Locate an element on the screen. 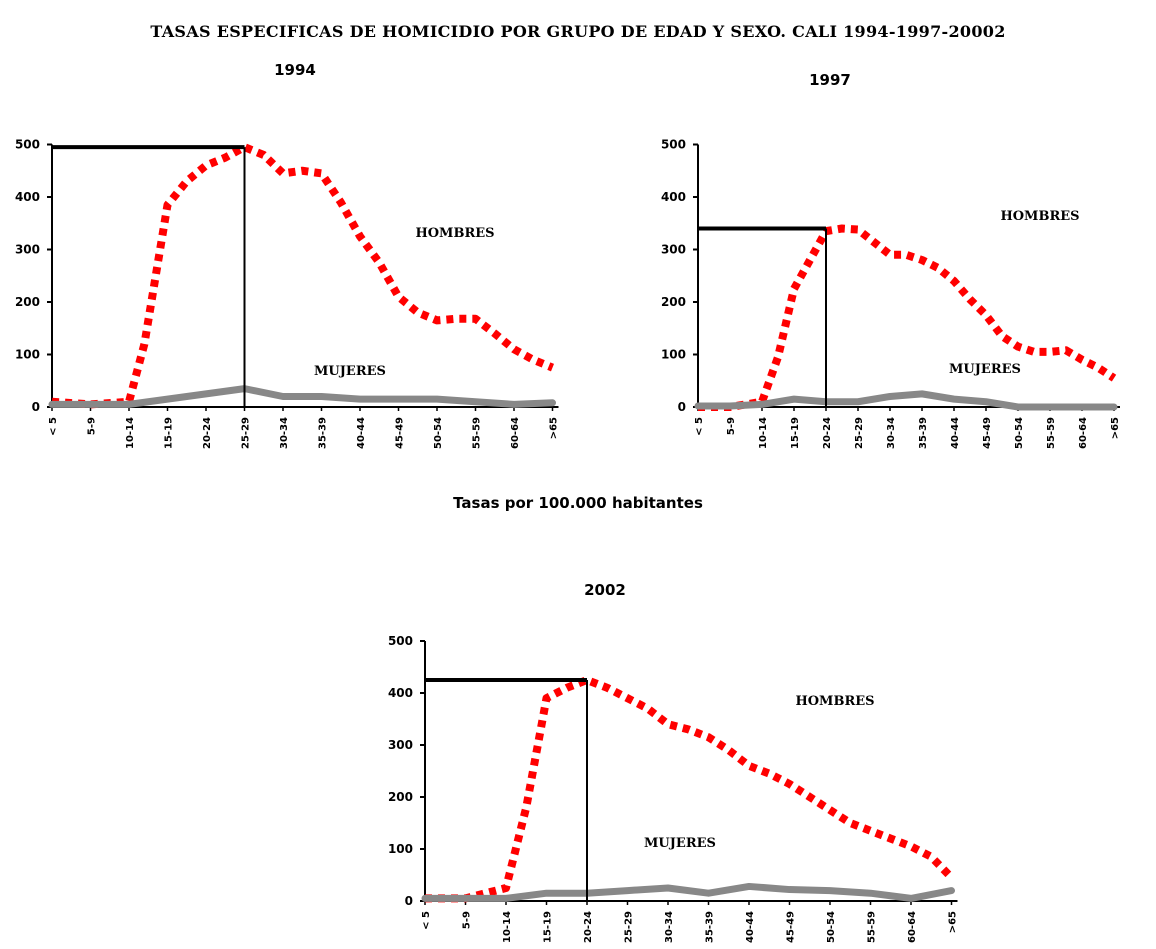  chart-title: 1997 is located at coordinates (830, 80).